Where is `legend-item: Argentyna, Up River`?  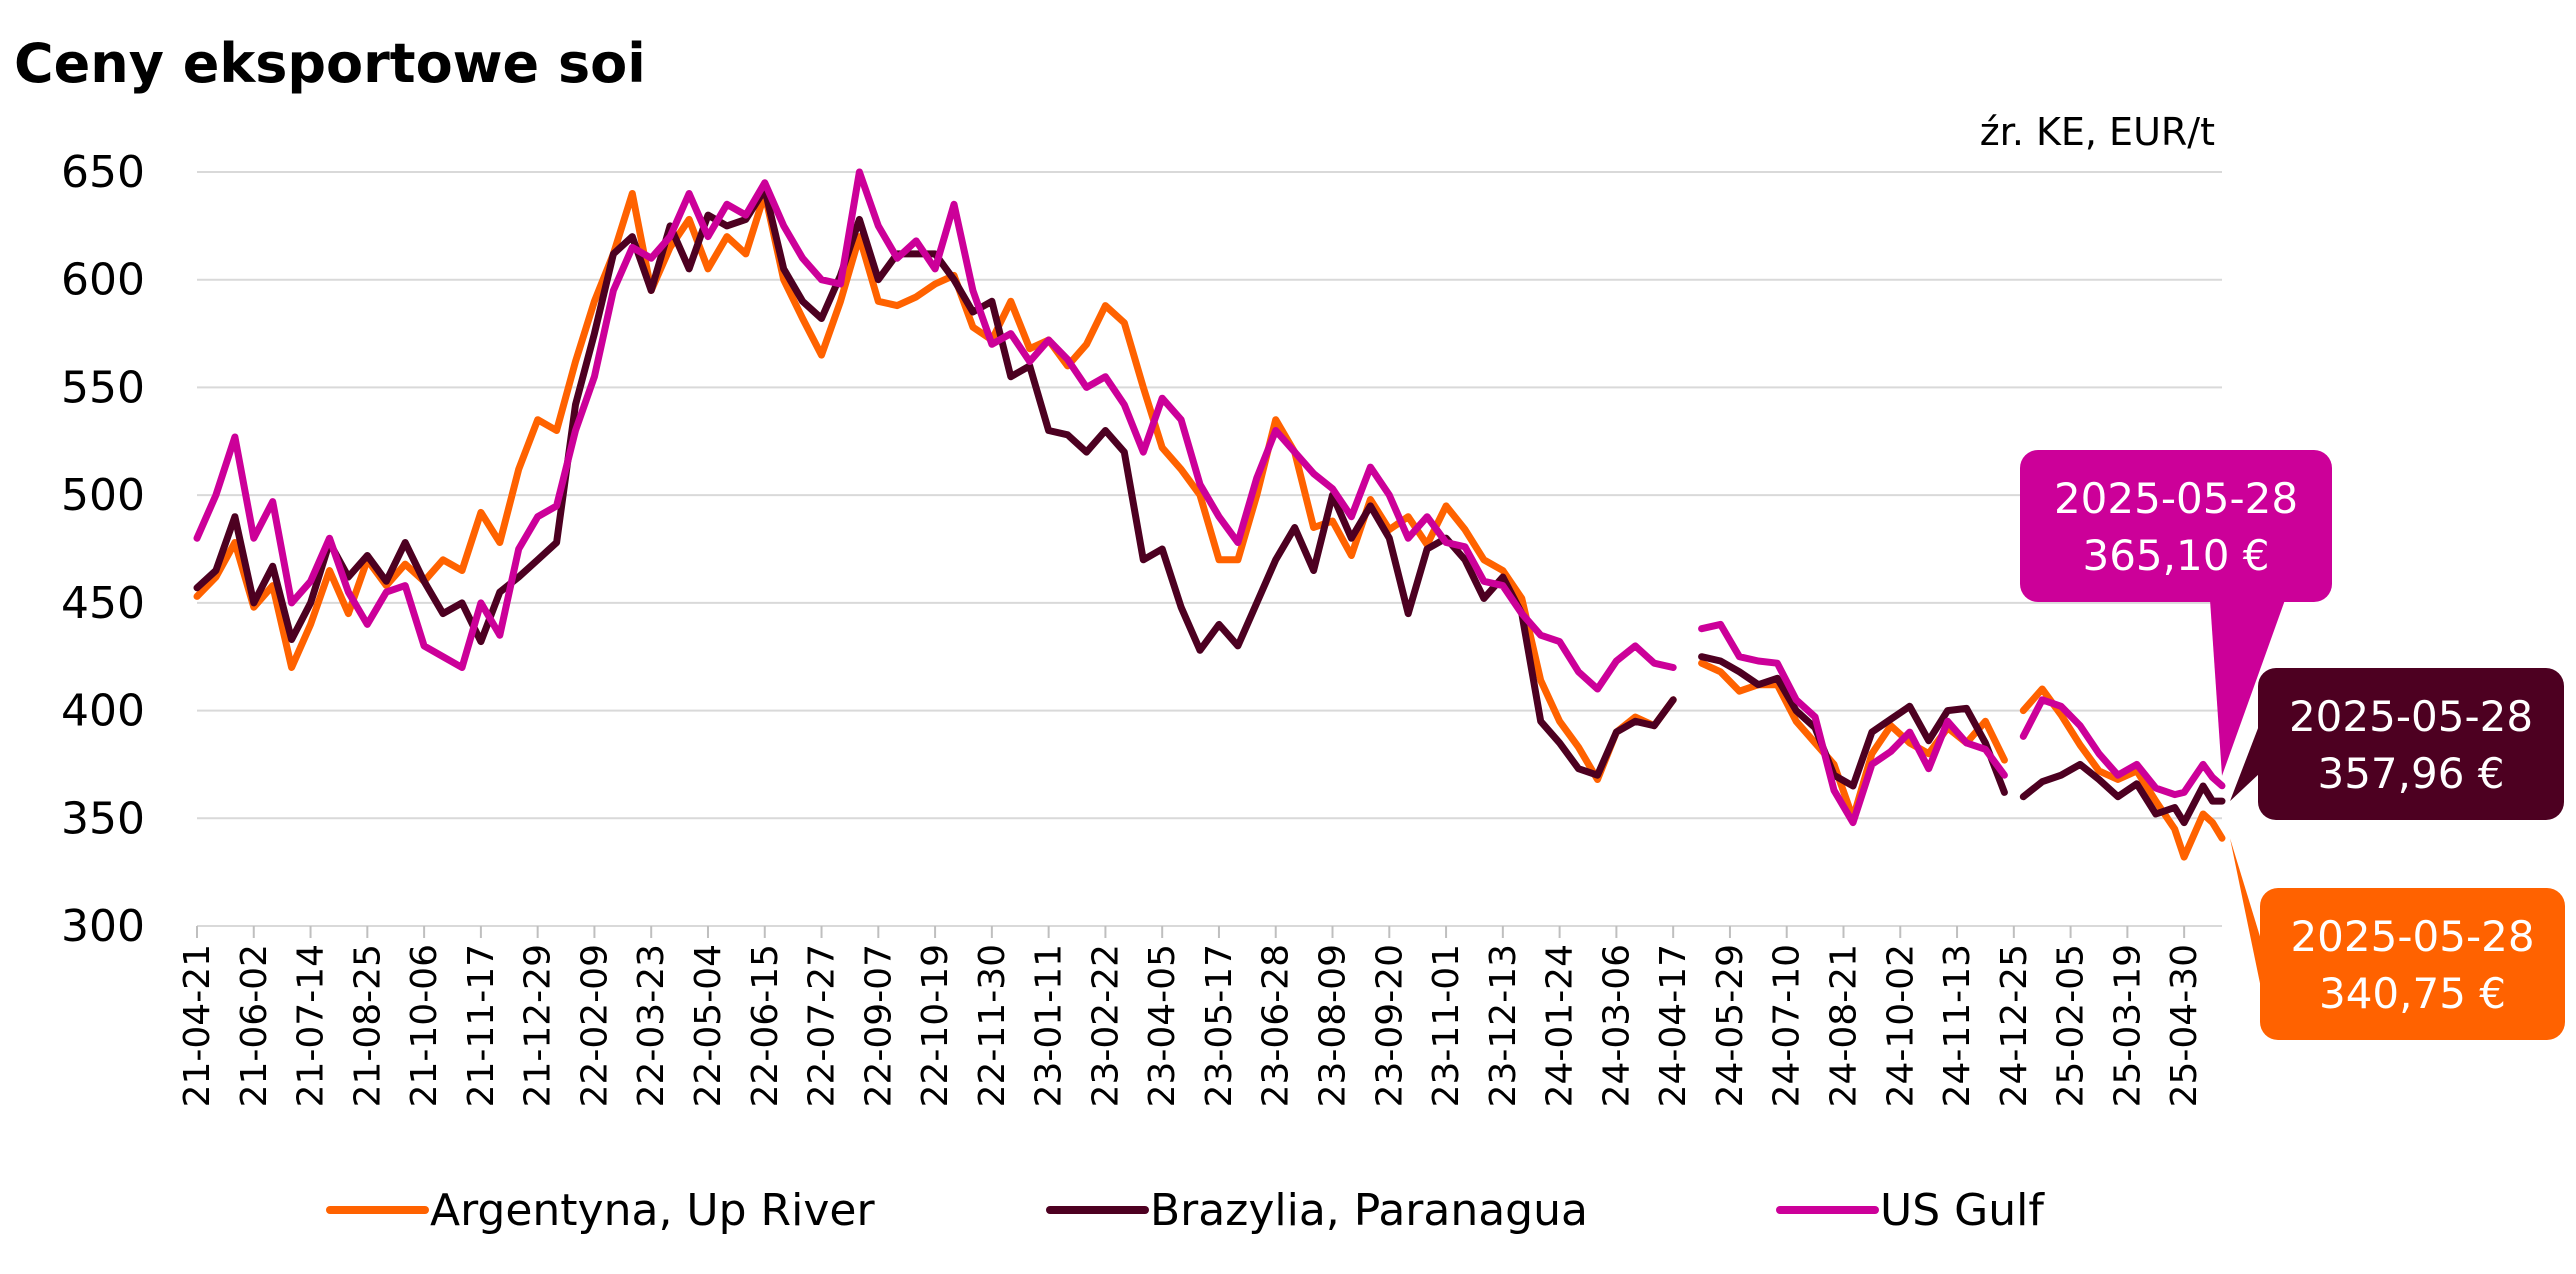 legend-item: Argentyna, Up River is located at coordinates (600, 1210).